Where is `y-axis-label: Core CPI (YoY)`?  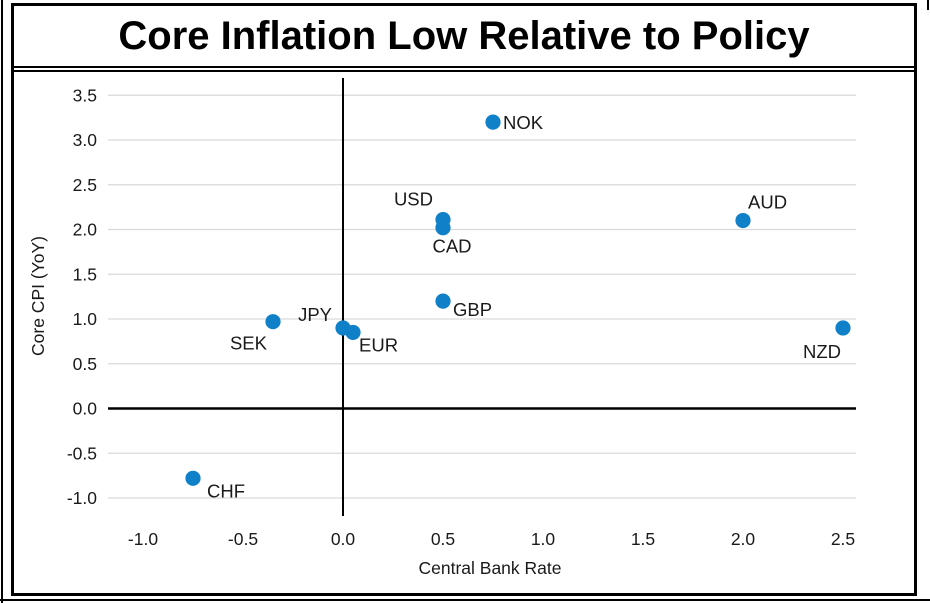 y-axis-label: Core CPI (YoY) is located at coordinates (38, 296).